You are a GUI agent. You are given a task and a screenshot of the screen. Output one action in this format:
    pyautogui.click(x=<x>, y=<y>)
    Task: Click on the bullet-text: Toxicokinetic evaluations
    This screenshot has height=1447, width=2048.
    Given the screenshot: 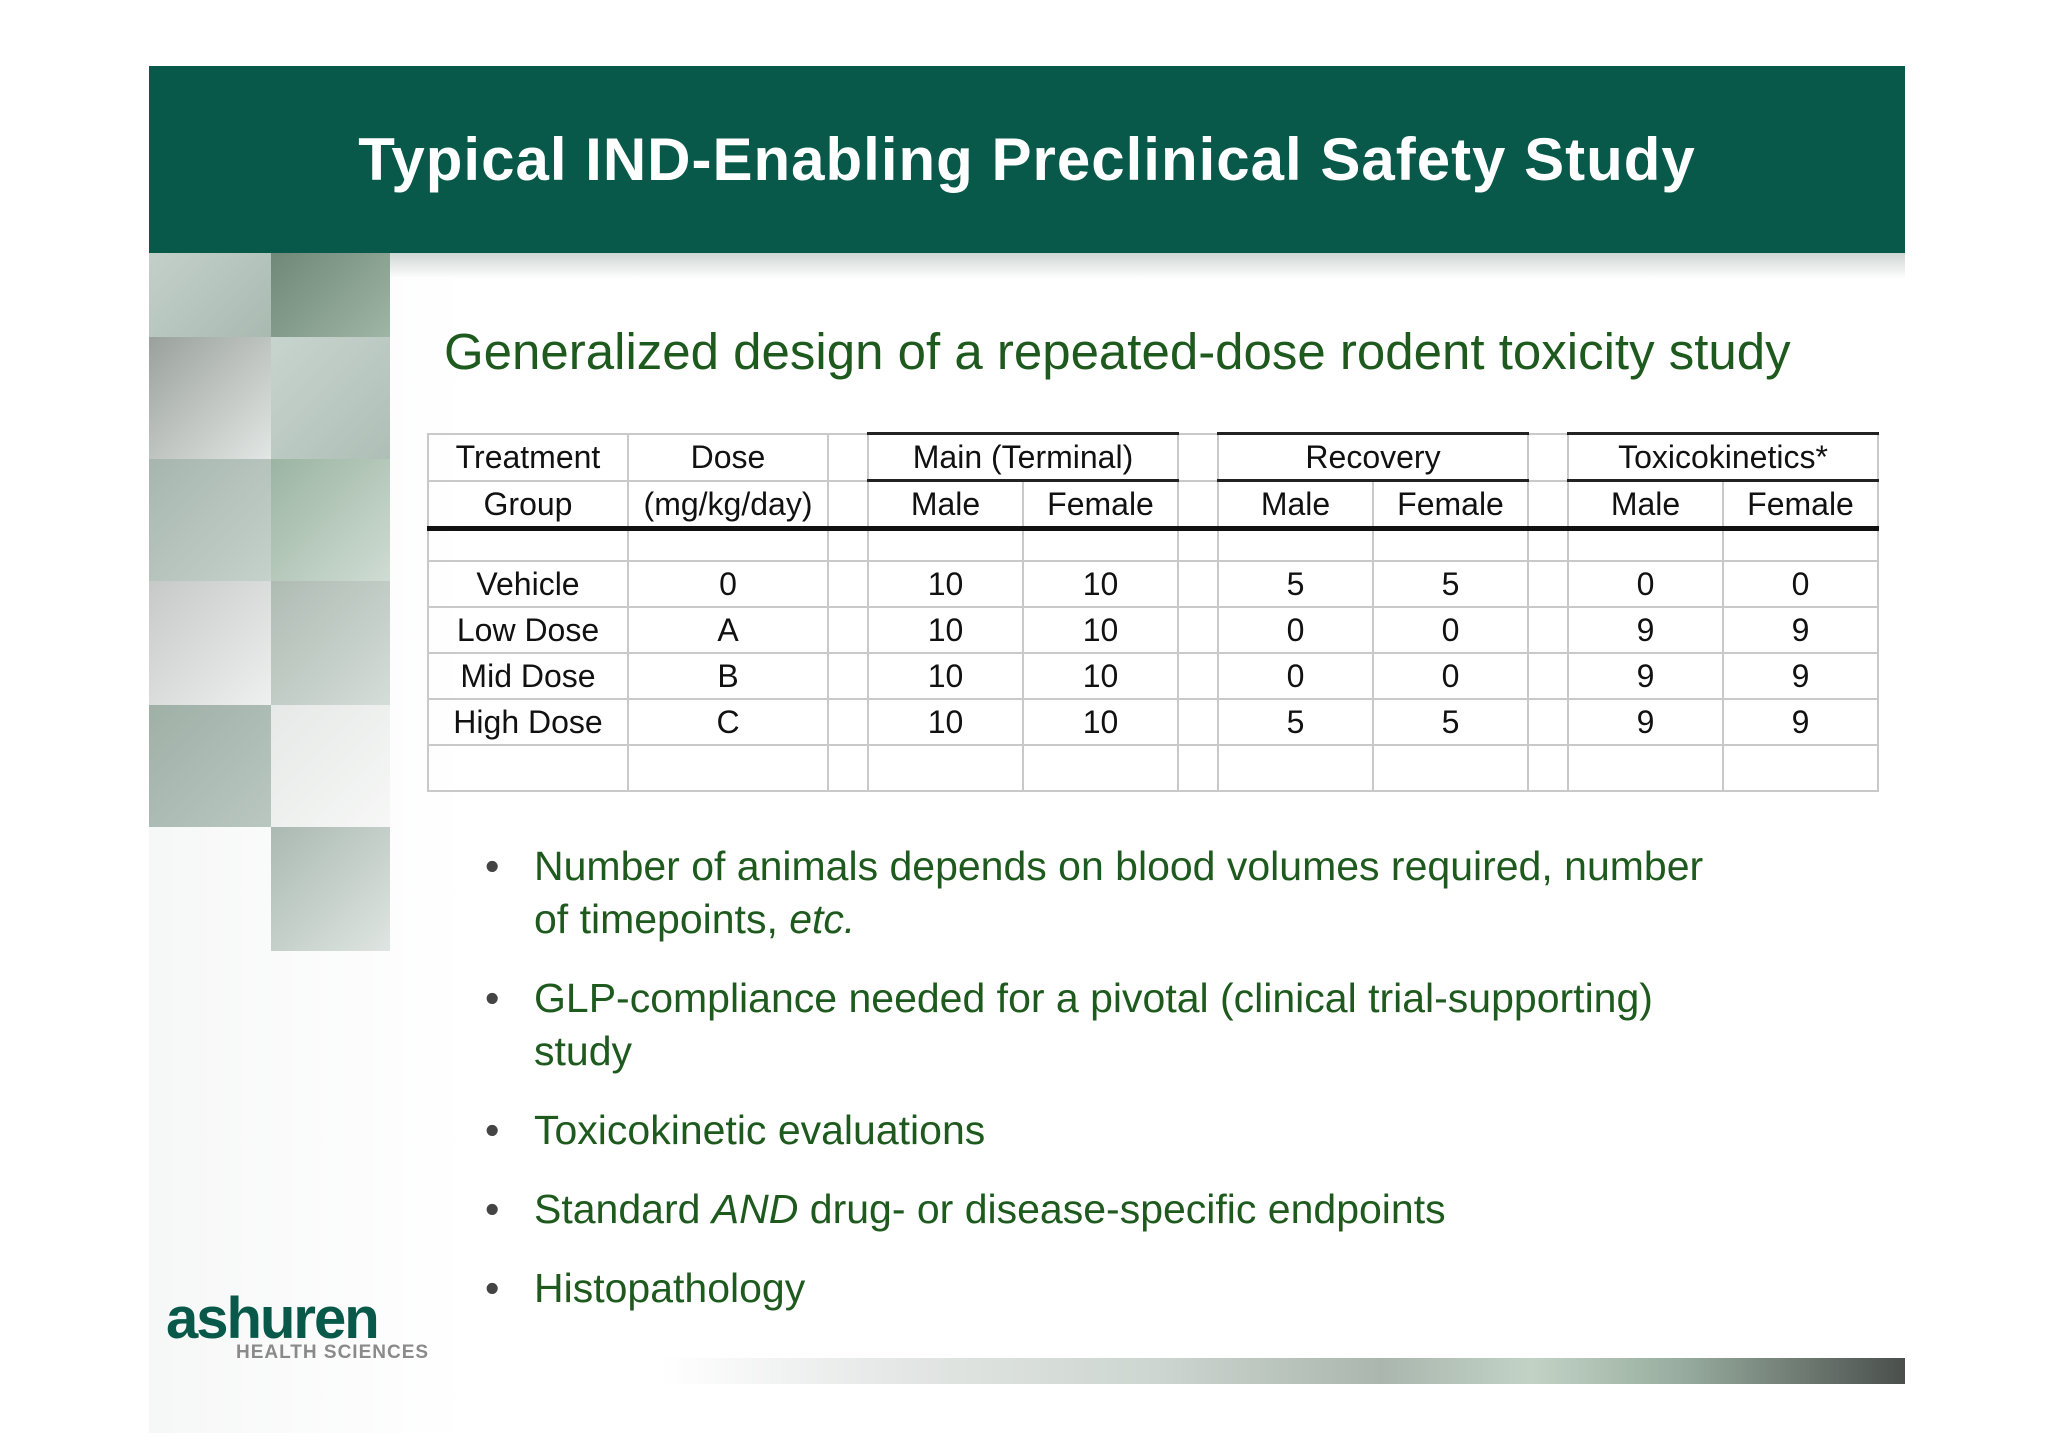 What is the action you would take?
    pyautogui.click(x=760, y=1130)
    